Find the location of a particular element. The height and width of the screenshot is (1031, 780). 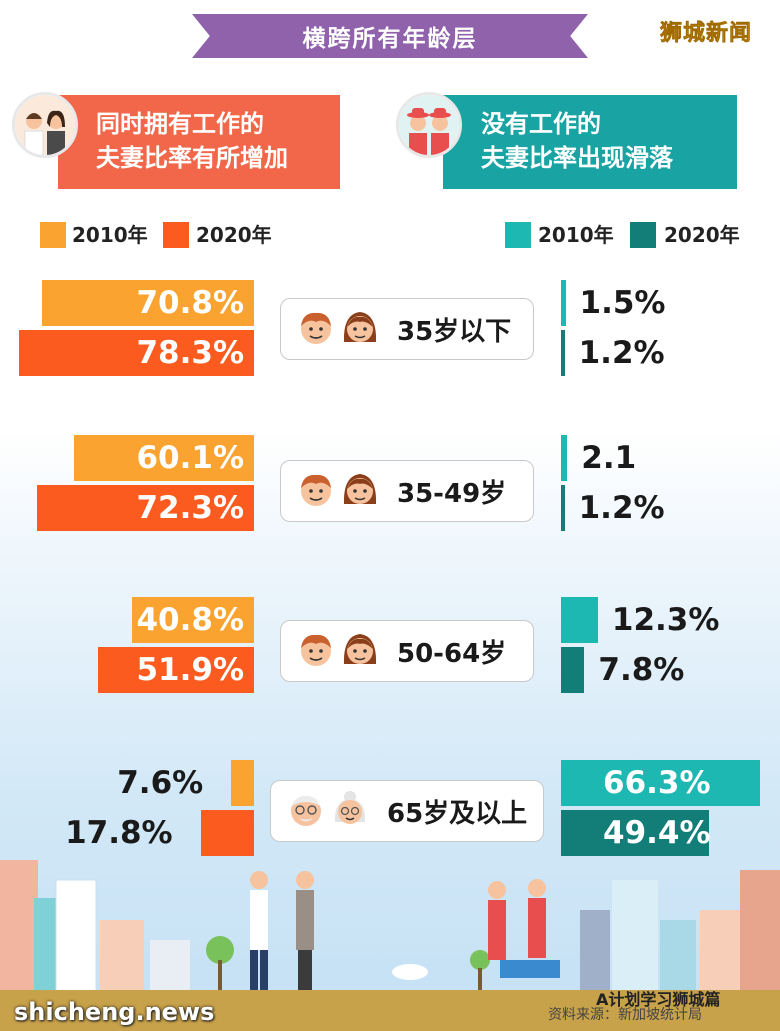

legend-right-2020-label: 2020年 is located at coordinates (702, 235).